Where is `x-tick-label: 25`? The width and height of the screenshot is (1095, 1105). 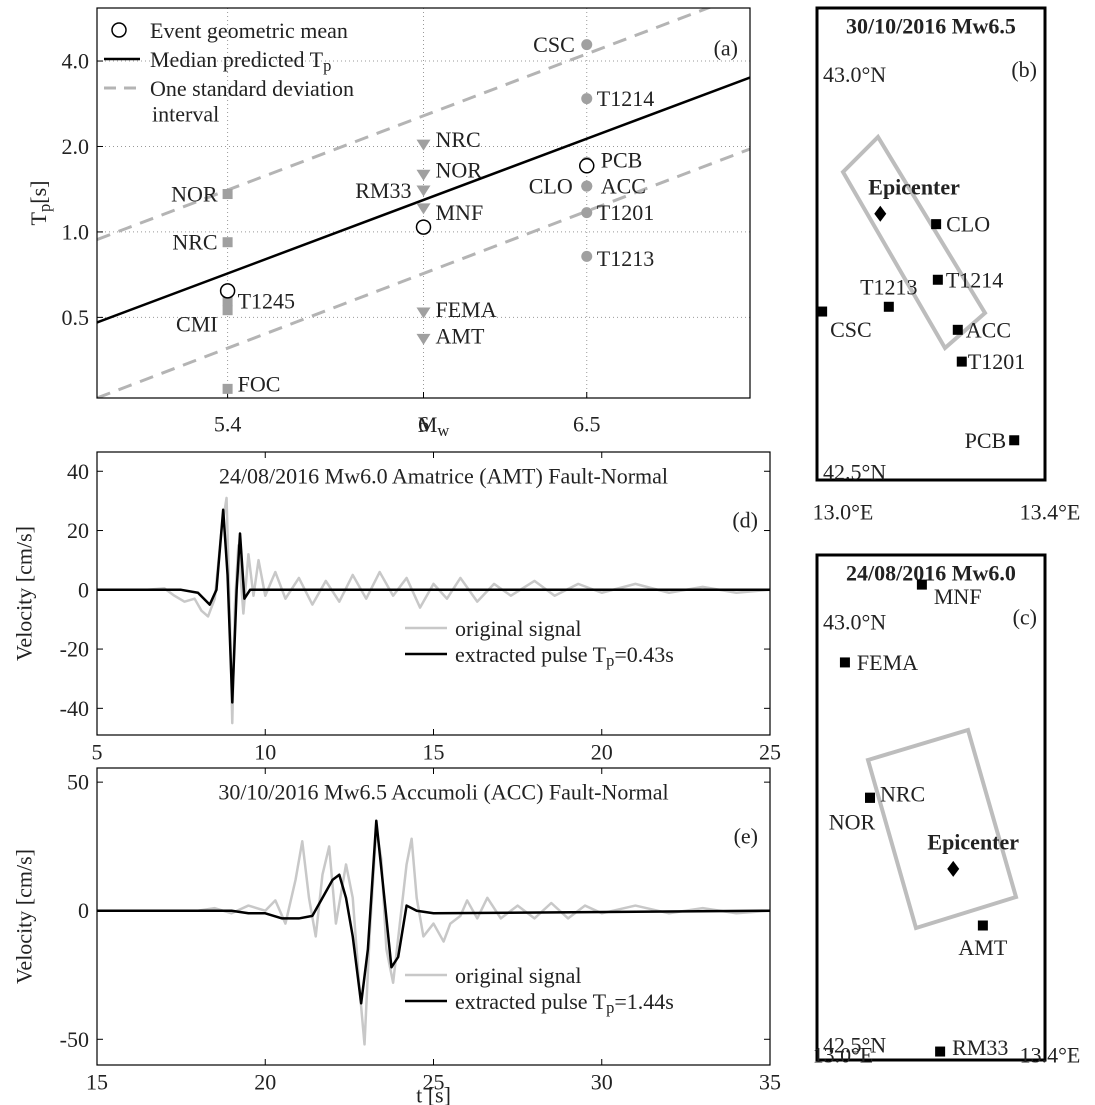 x-tick-label: 25 is located at coordinates (770, 752).